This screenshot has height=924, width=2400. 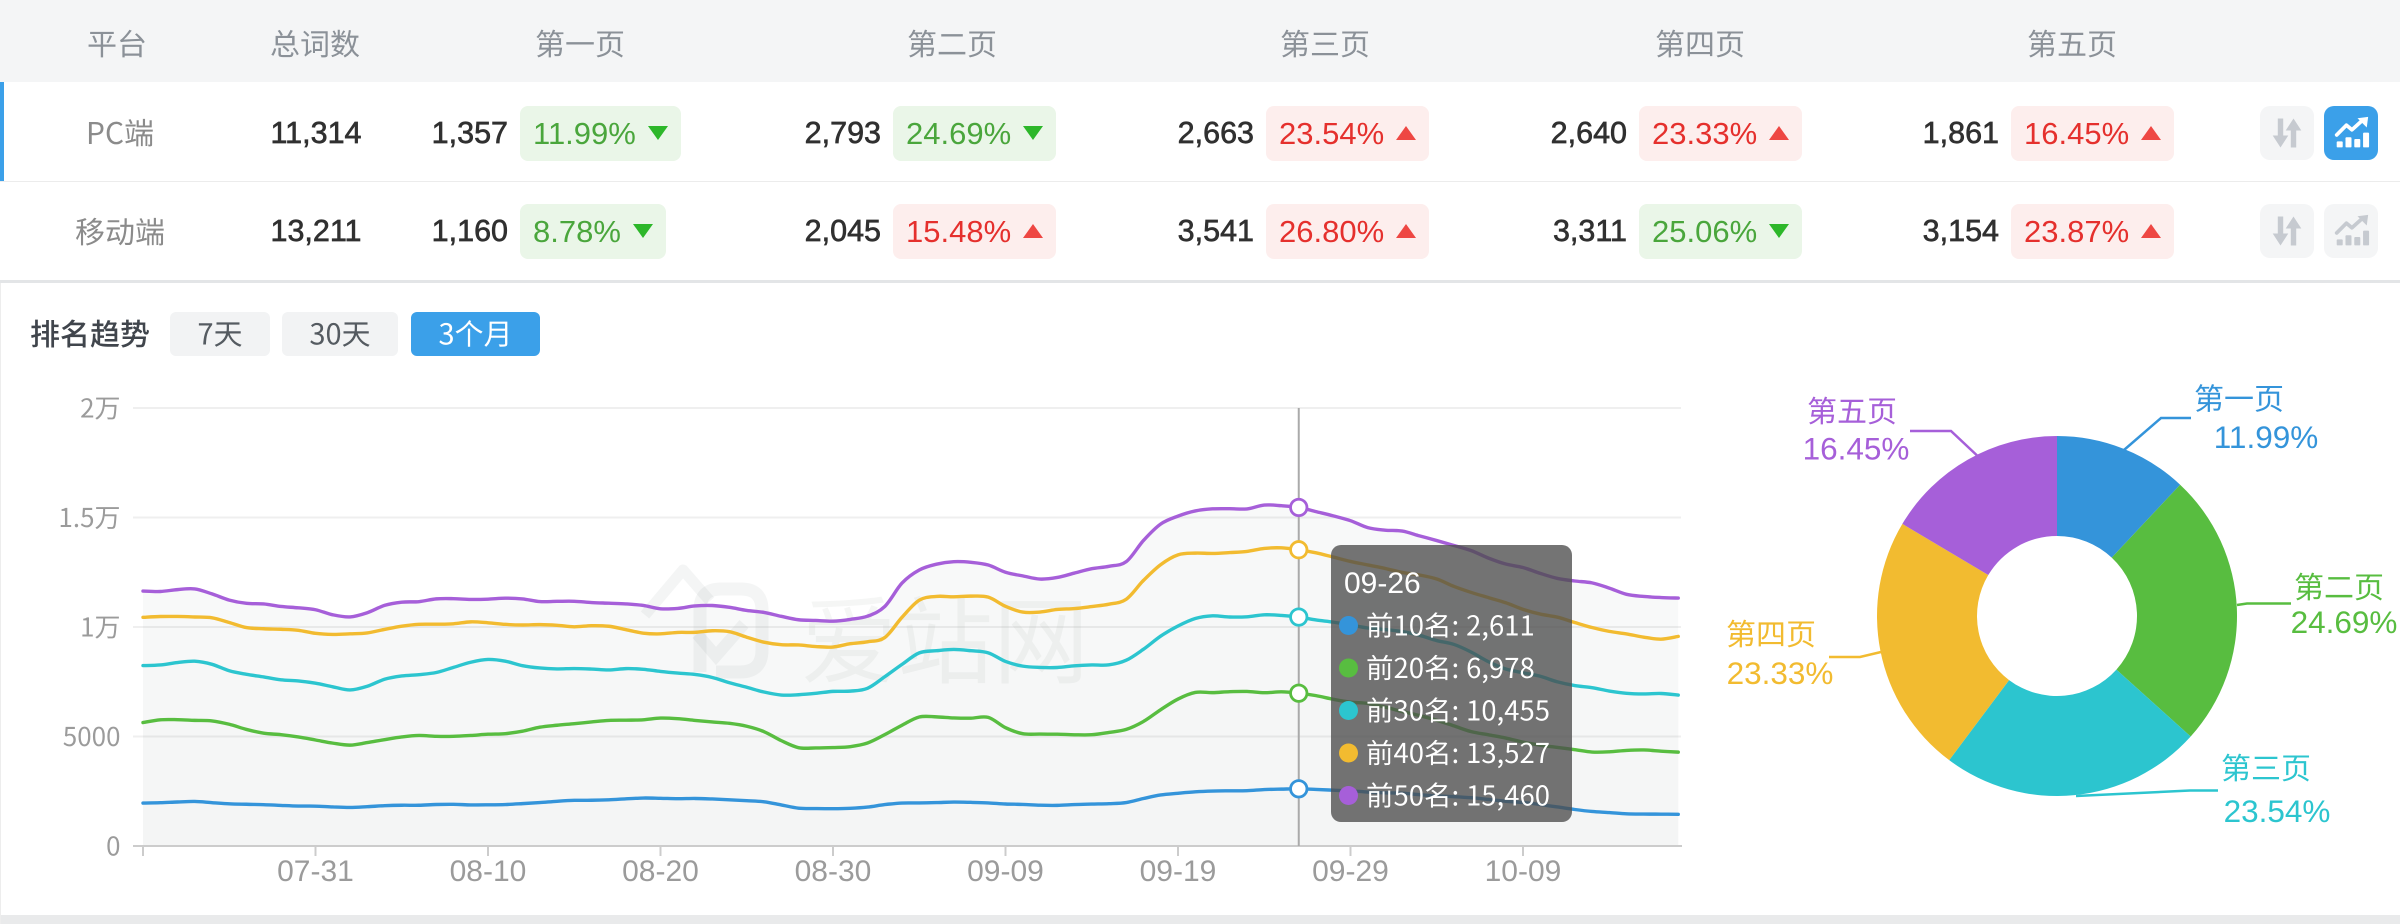 I want to click on svg-text: 09-29, so click(x=1350, y=871).